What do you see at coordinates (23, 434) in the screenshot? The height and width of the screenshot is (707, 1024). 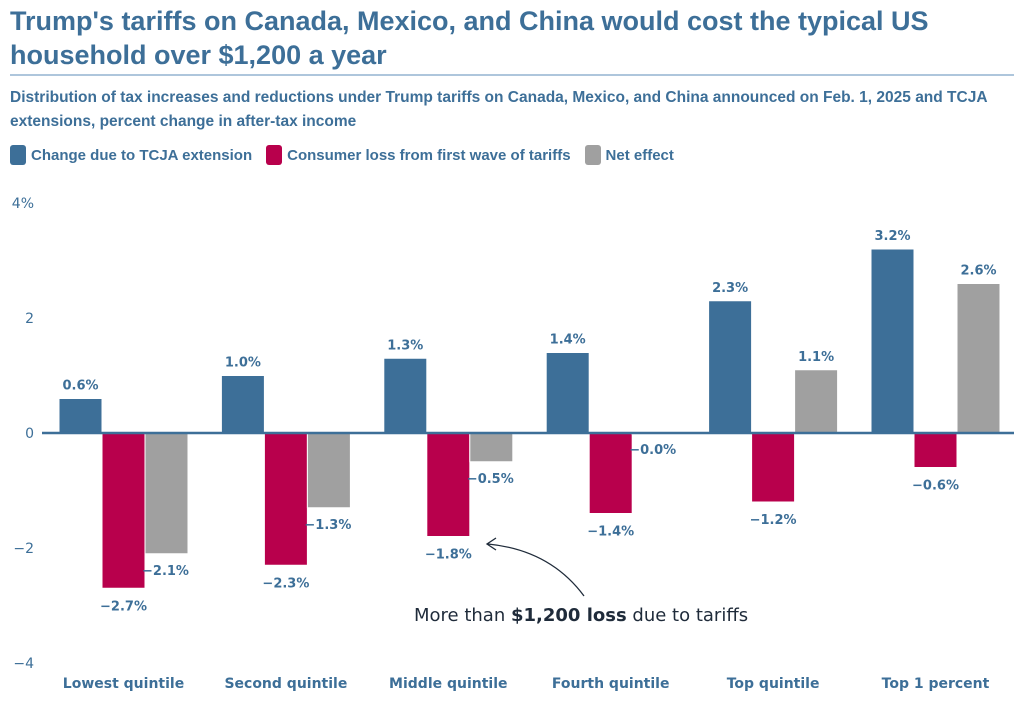 I see `y-axis: 4% 2 0 −2 −4` at bounding box center [23, 434].